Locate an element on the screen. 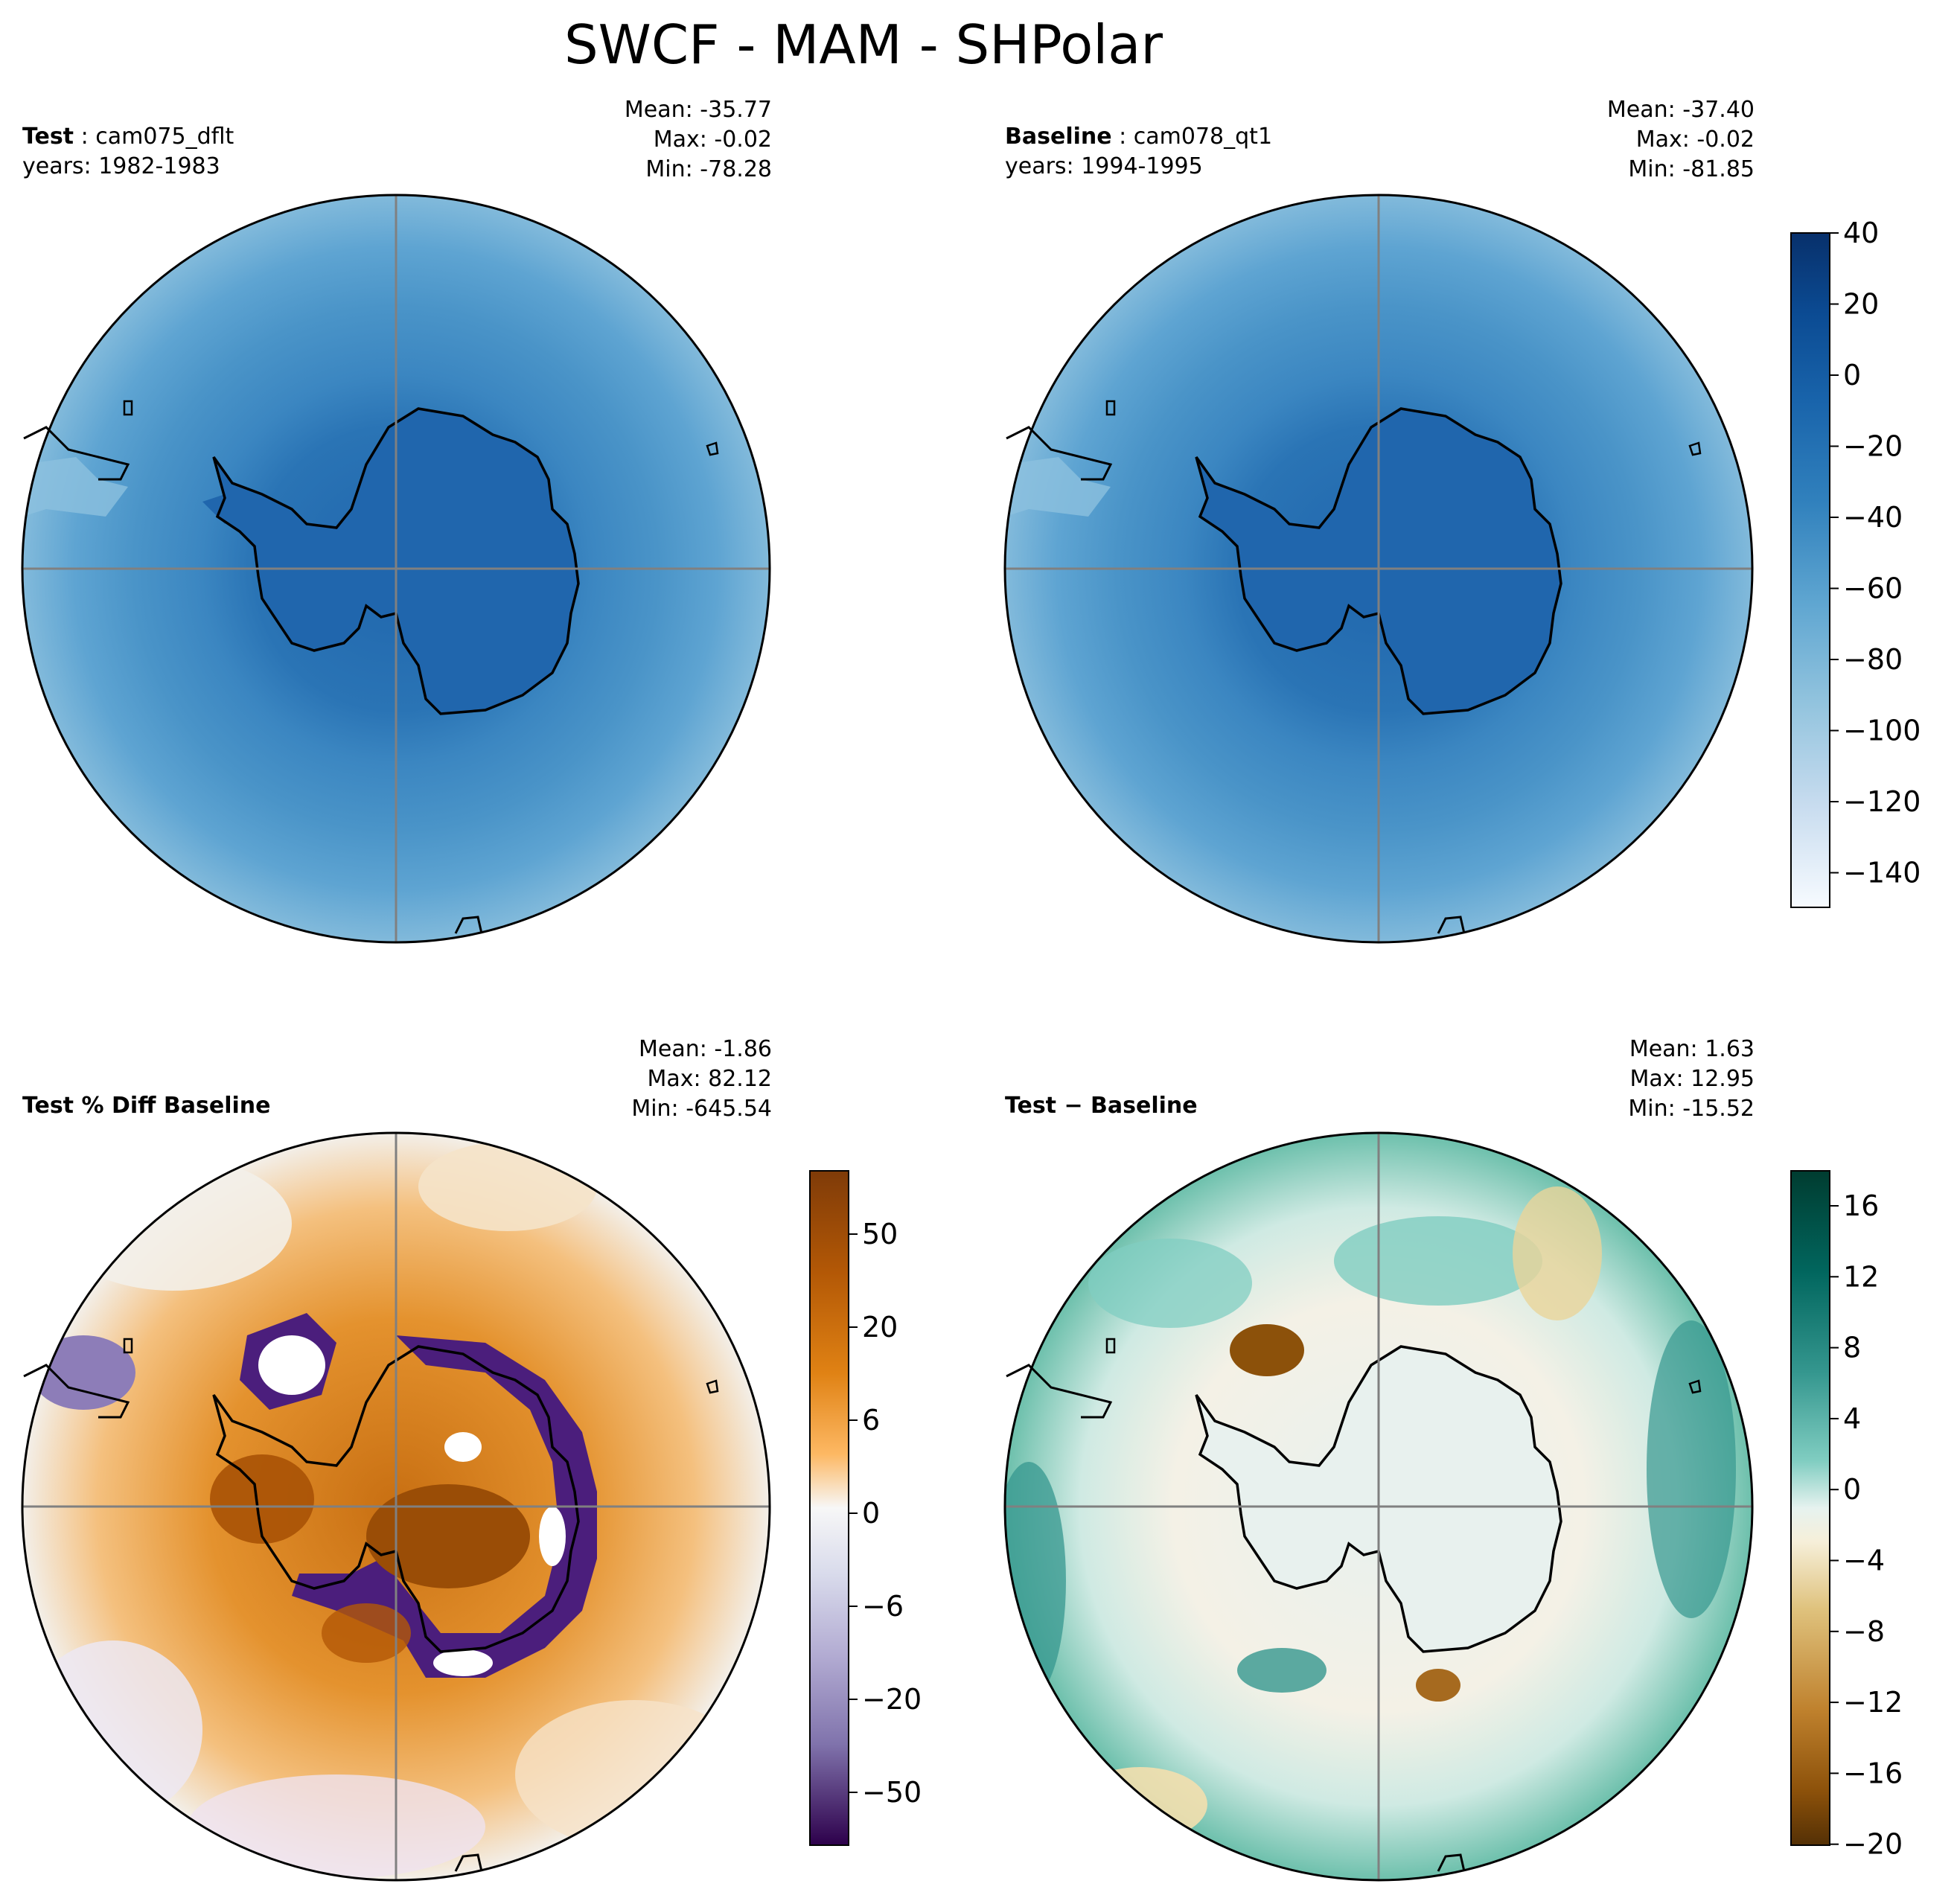 This screenshot has height=1904, width=1957. colorbar-pctdiff-tick-label: −50 is located at coordinates (892, 1792).